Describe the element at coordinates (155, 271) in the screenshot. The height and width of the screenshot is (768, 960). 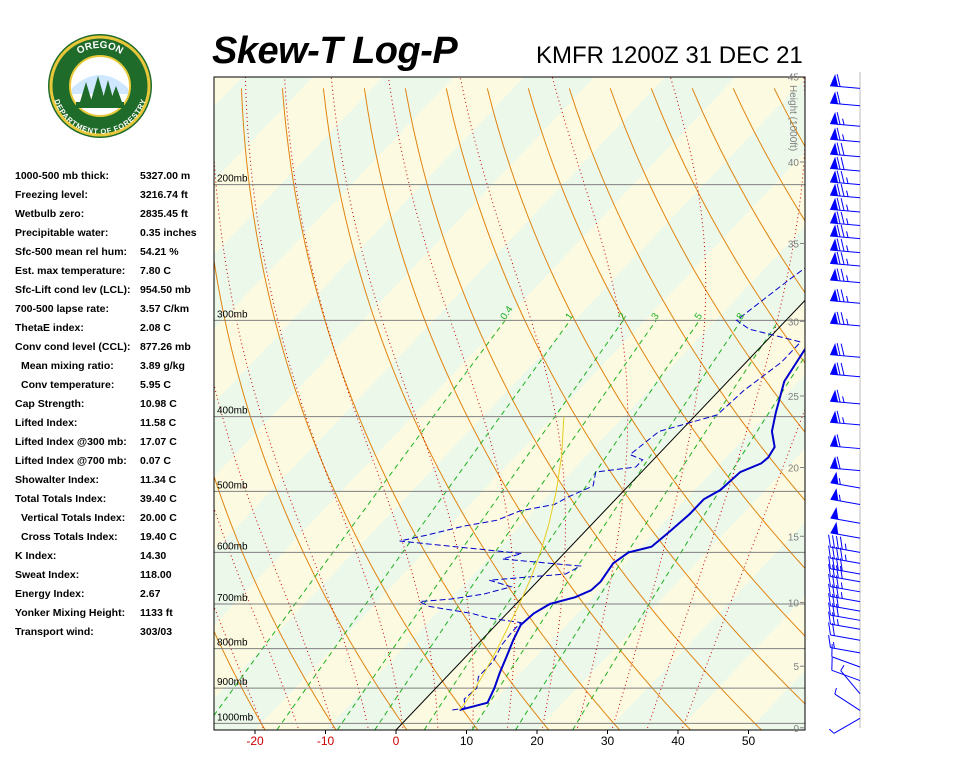
I see `index-value: 7.80 C` at that location.